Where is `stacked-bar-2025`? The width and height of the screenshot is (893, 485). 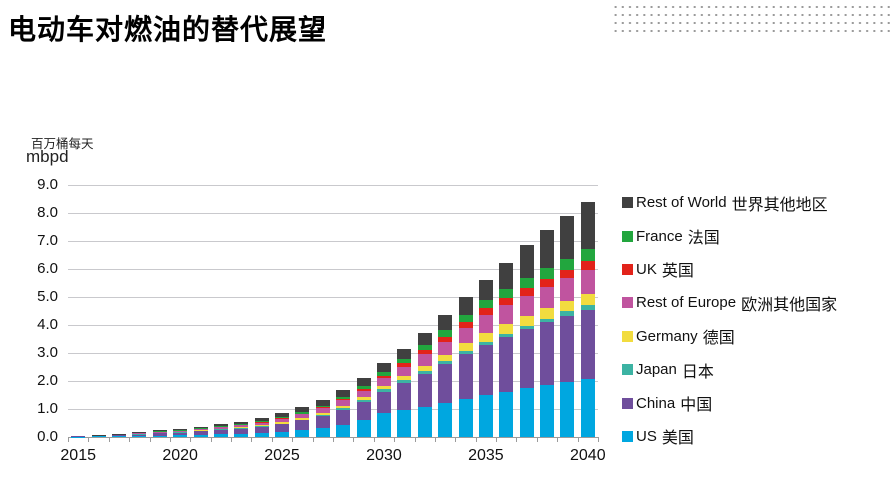 stacked-bar-2025 is located at coordinates (282, 425).